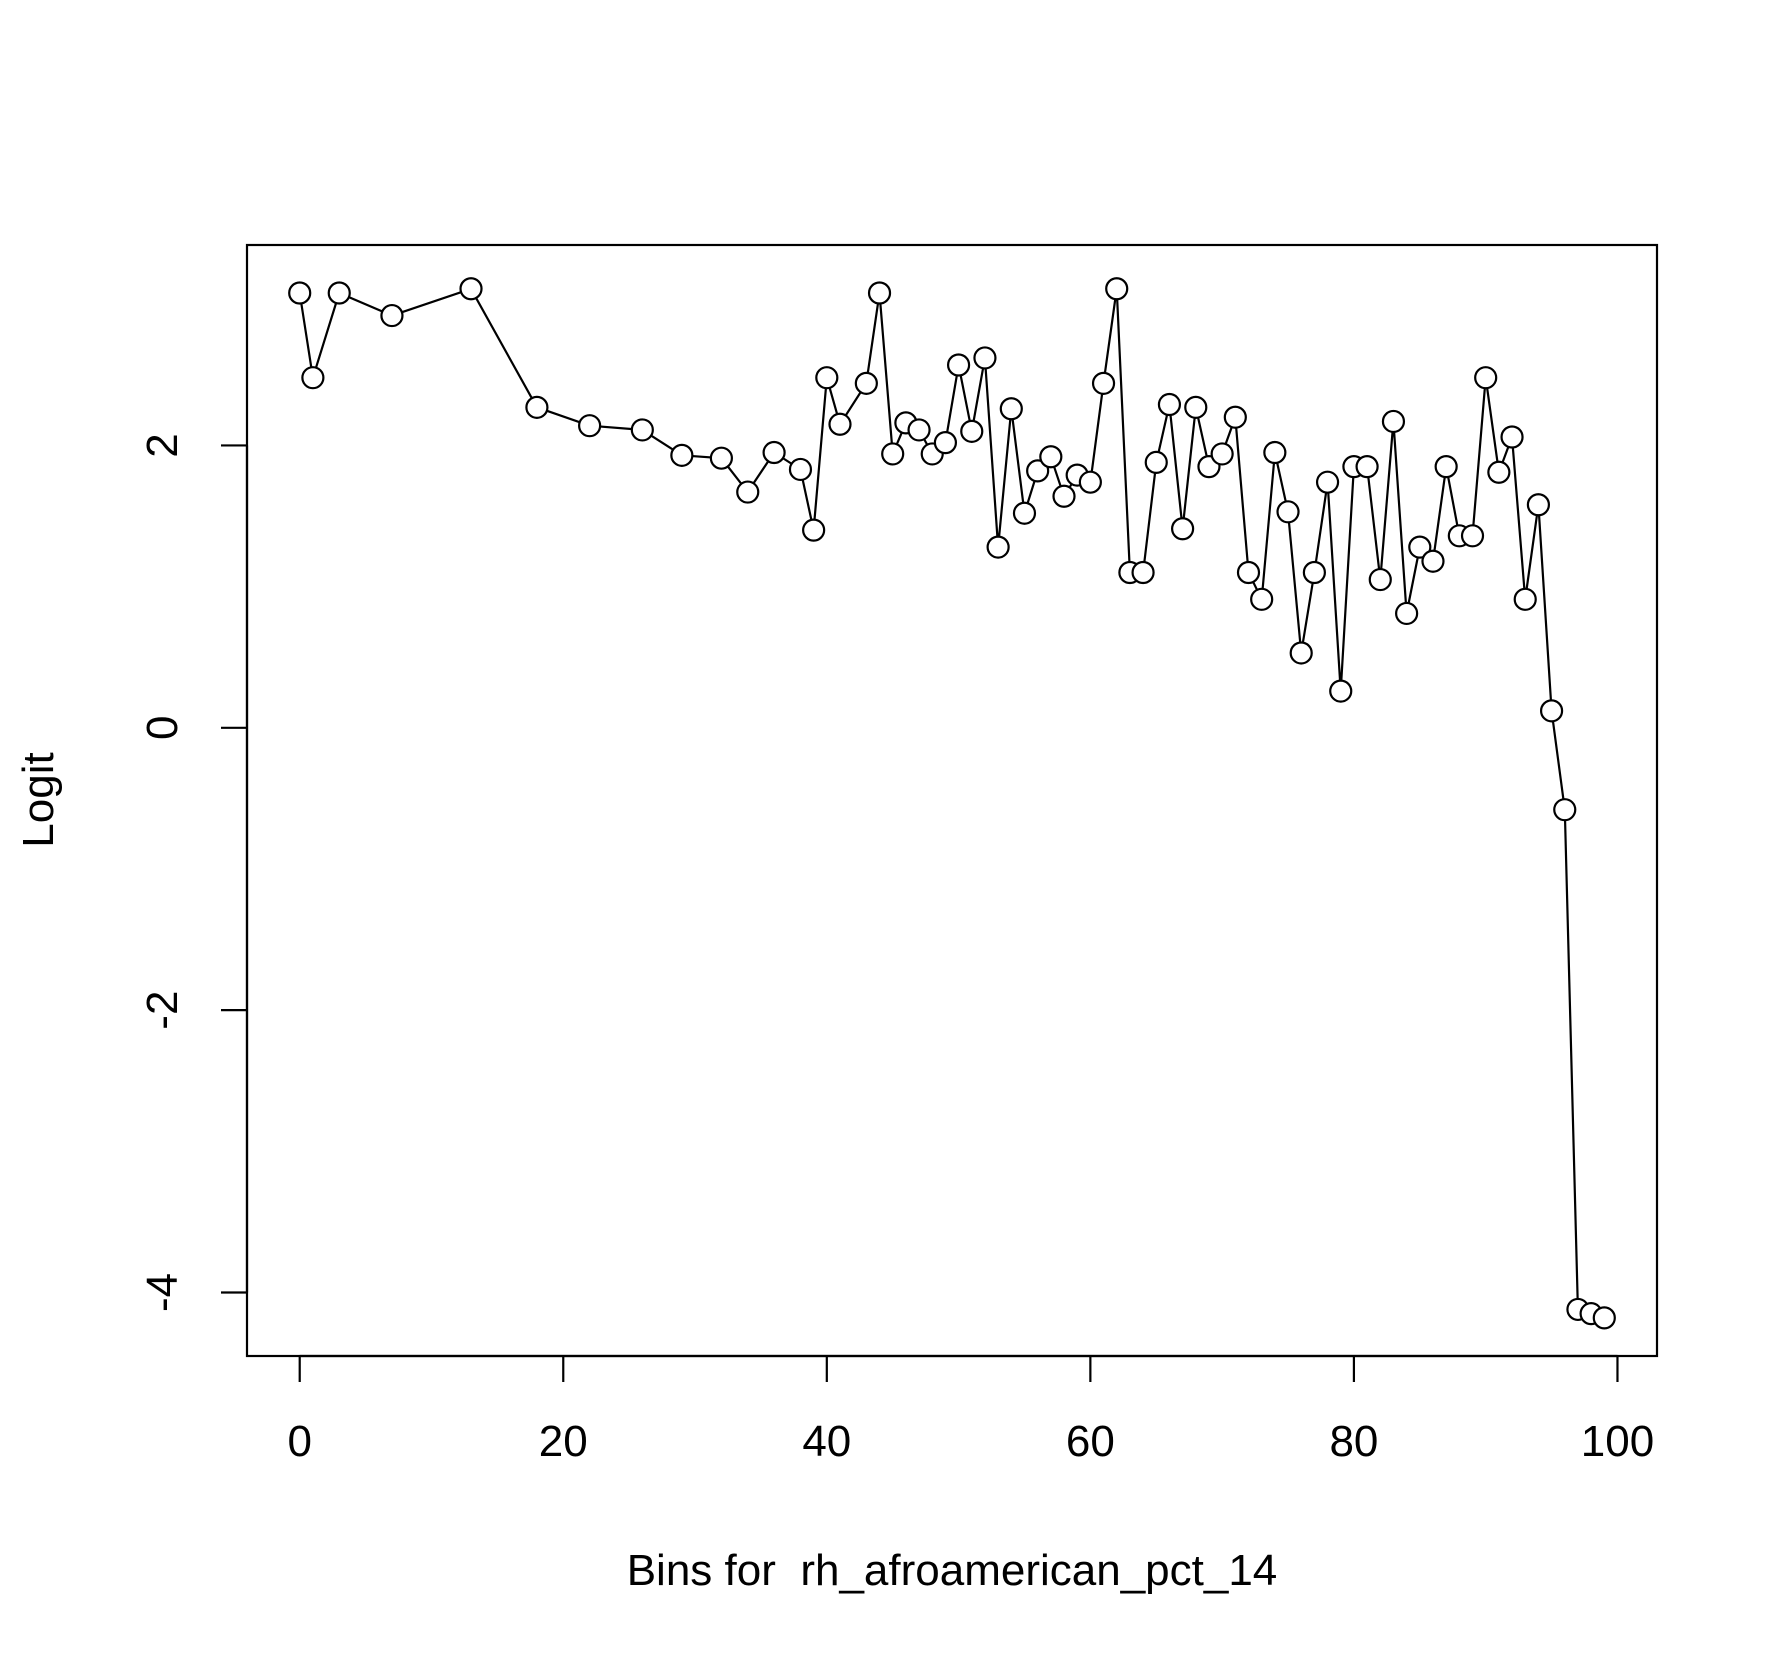  I want to click on y-axis-label: Logit, so click(38, 799).